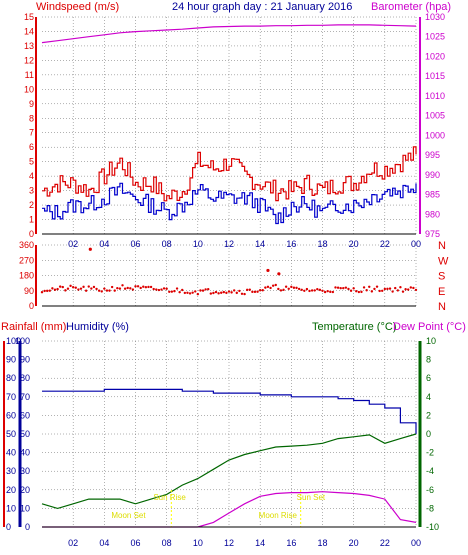  I want to click on barometer-line, so click(229, 34).